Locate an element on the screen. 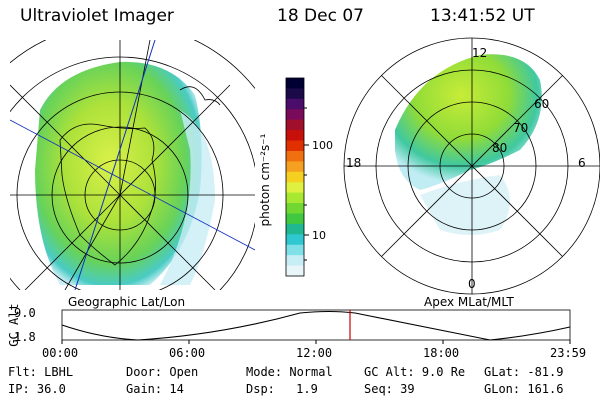  mlt-label-noon: 12 is located at coordinates (480, 53).